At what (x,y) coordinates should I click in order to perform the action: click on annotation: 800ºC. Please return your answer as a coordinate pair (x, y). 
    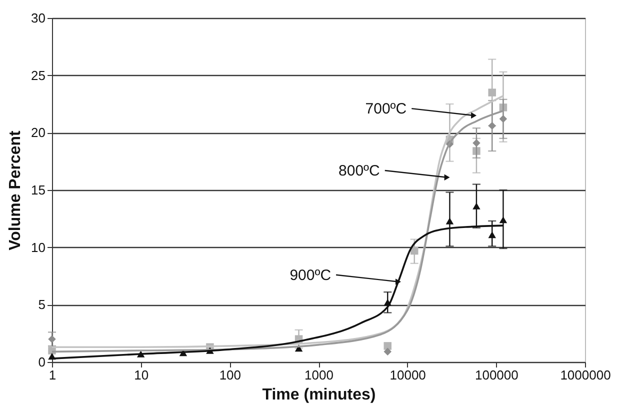
    Looking at the image, I should click on (359, 171).